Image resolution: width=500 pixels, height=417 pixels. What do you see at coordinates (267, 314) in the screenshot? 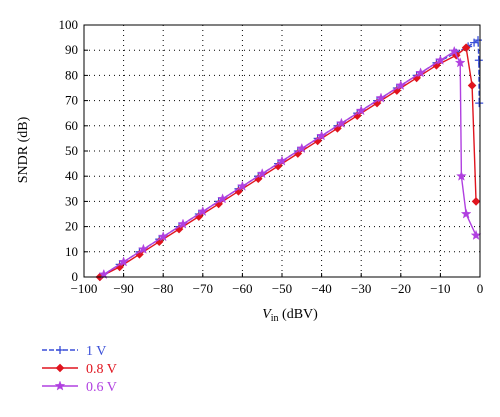
I see `x-axis-label-main: V` at bounding box center [267, 314].